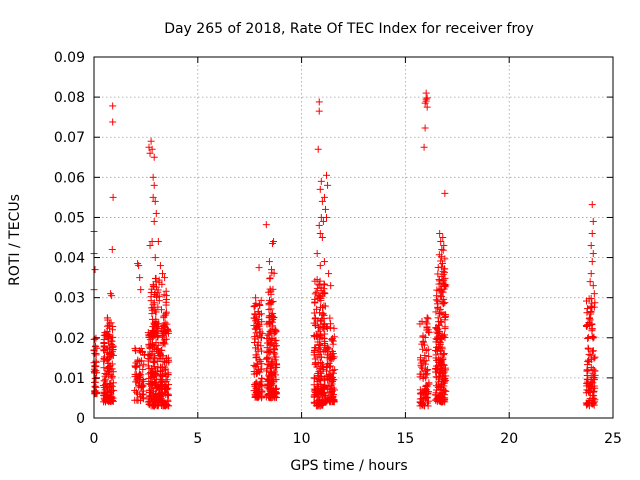 This screenshot has width=640, height=480. I want to click on y-axis-label: ROTI / TECUs, so click(15, 240).